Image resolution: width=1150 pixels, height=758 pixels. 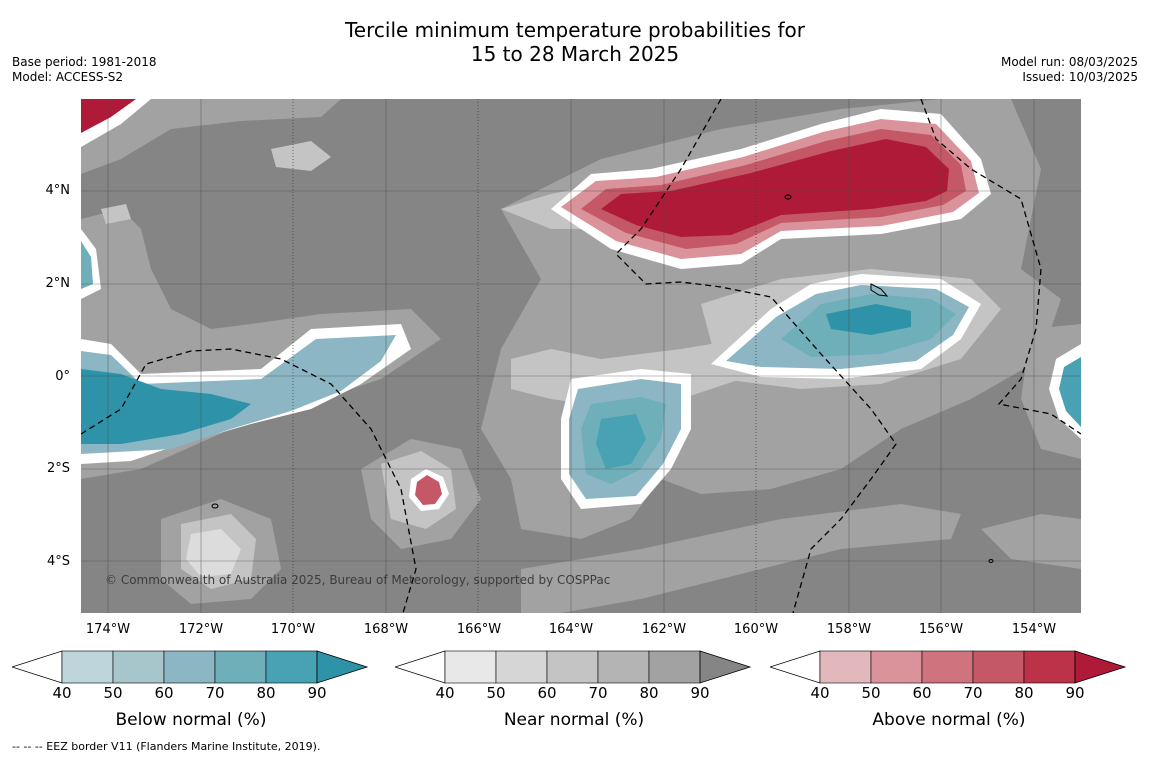 What do you see at coordinates (58, 190) in the screenshot?
I see `lat-label-4n: 4°N` at bounding box center [58, 190].